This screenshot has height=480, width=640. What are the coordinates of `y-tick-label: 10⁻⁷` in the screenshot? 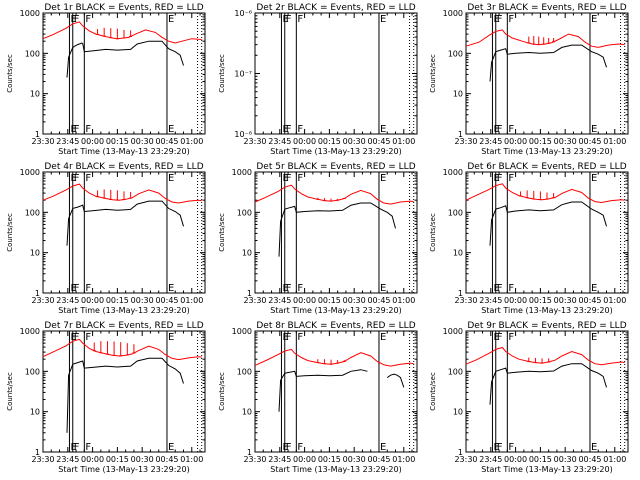 It's located at (243, 74).